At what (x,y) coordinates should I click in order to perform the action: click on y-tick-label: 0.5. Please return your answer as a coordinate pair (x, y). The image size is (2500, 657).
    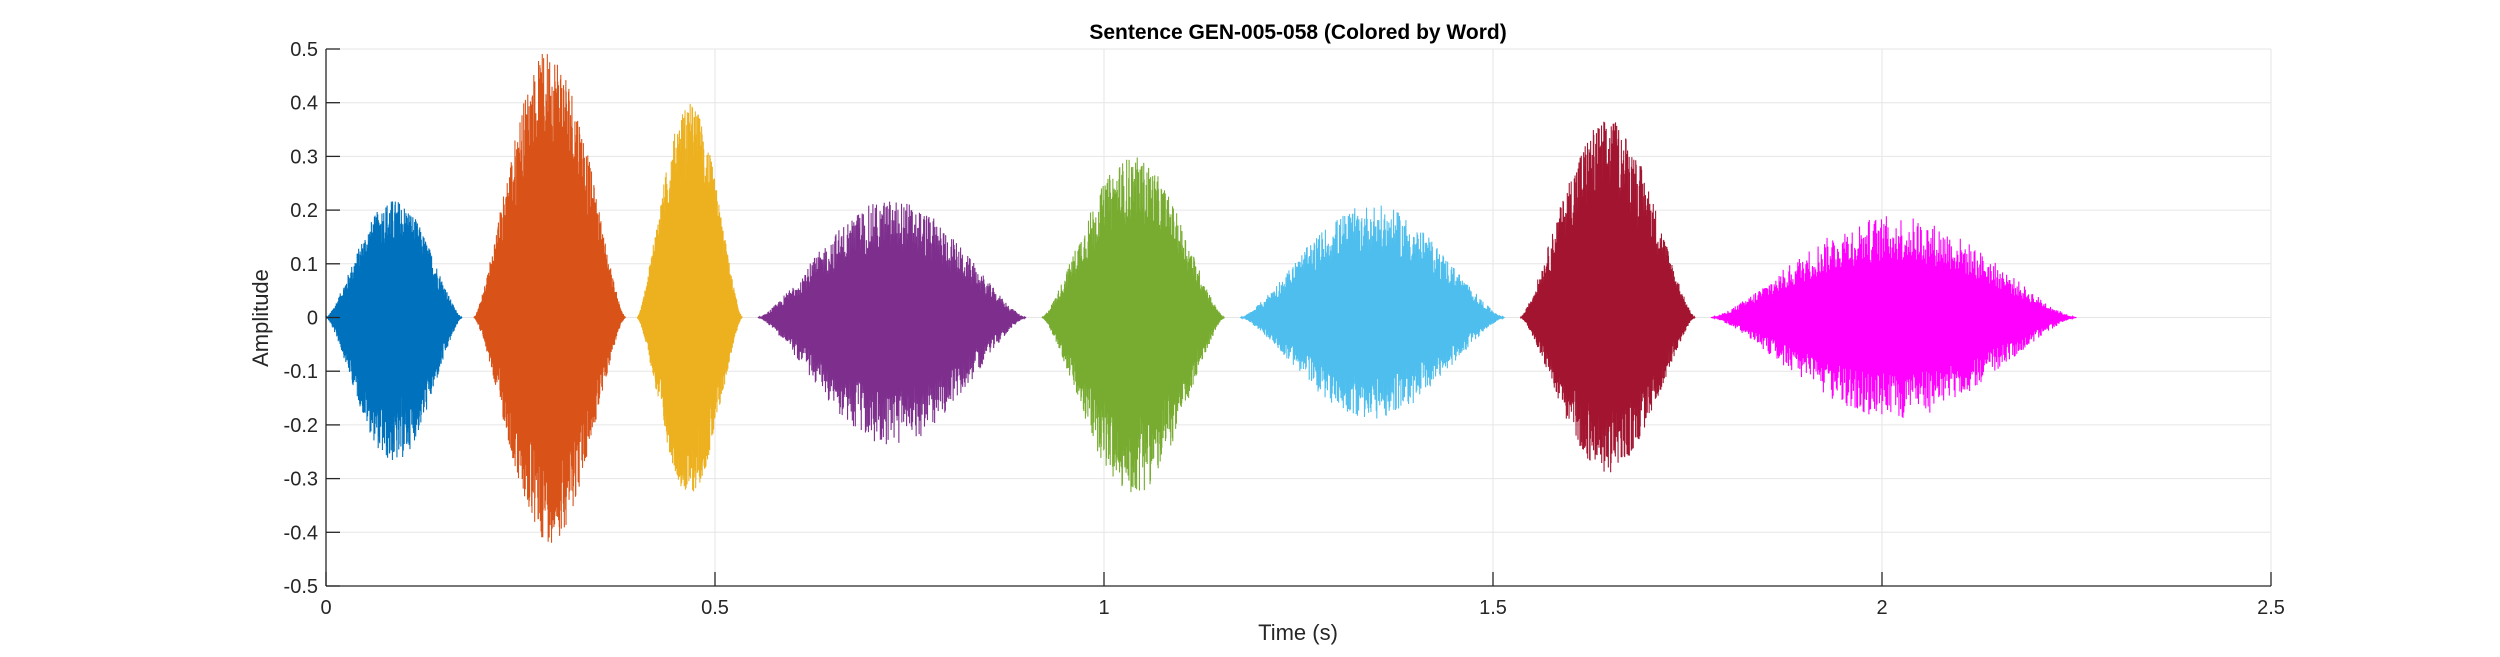
    Looking at the image, I should click on (304, 50).